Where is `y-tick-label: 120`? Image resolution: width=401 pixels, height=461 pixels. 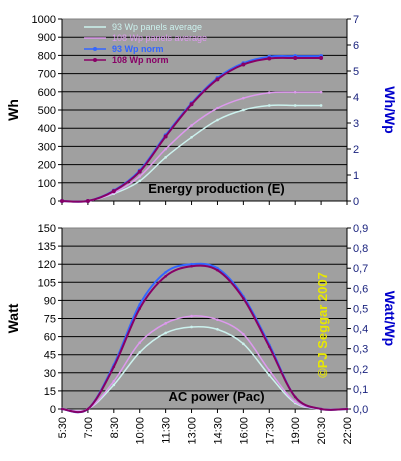
y-tick-label: 120 is located at coordinates (47, 265).